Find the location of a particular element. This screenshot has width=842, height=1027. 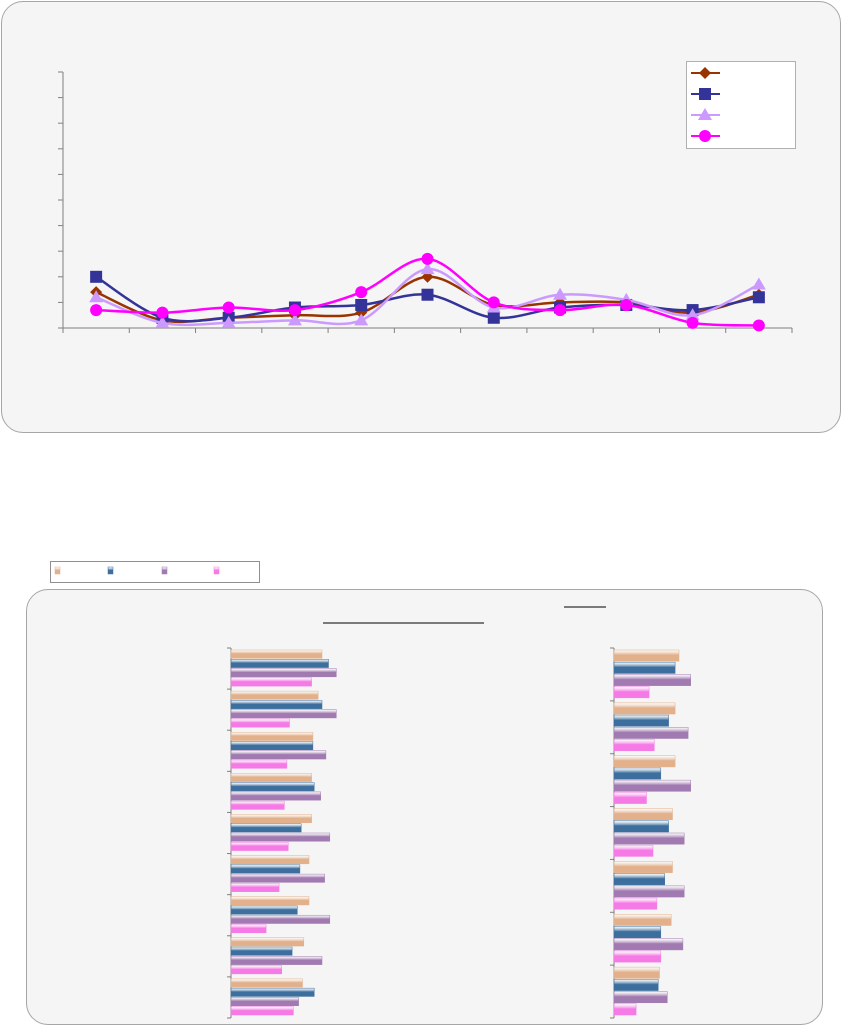

bar-chart-right is located at coordinates (650, 833).